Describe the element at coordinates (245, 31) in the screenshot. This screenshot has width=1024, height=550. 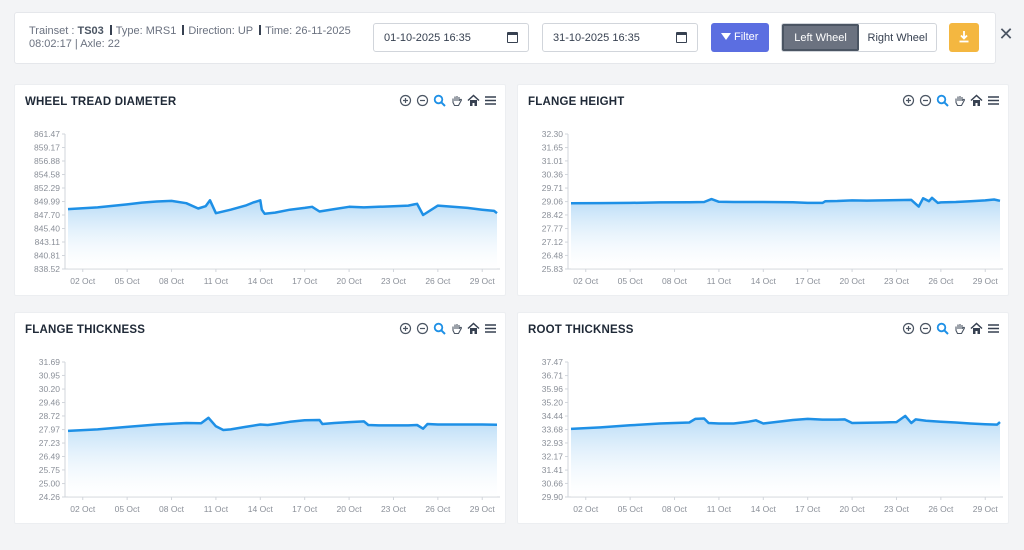
I see `direction-value: UP` at that location.